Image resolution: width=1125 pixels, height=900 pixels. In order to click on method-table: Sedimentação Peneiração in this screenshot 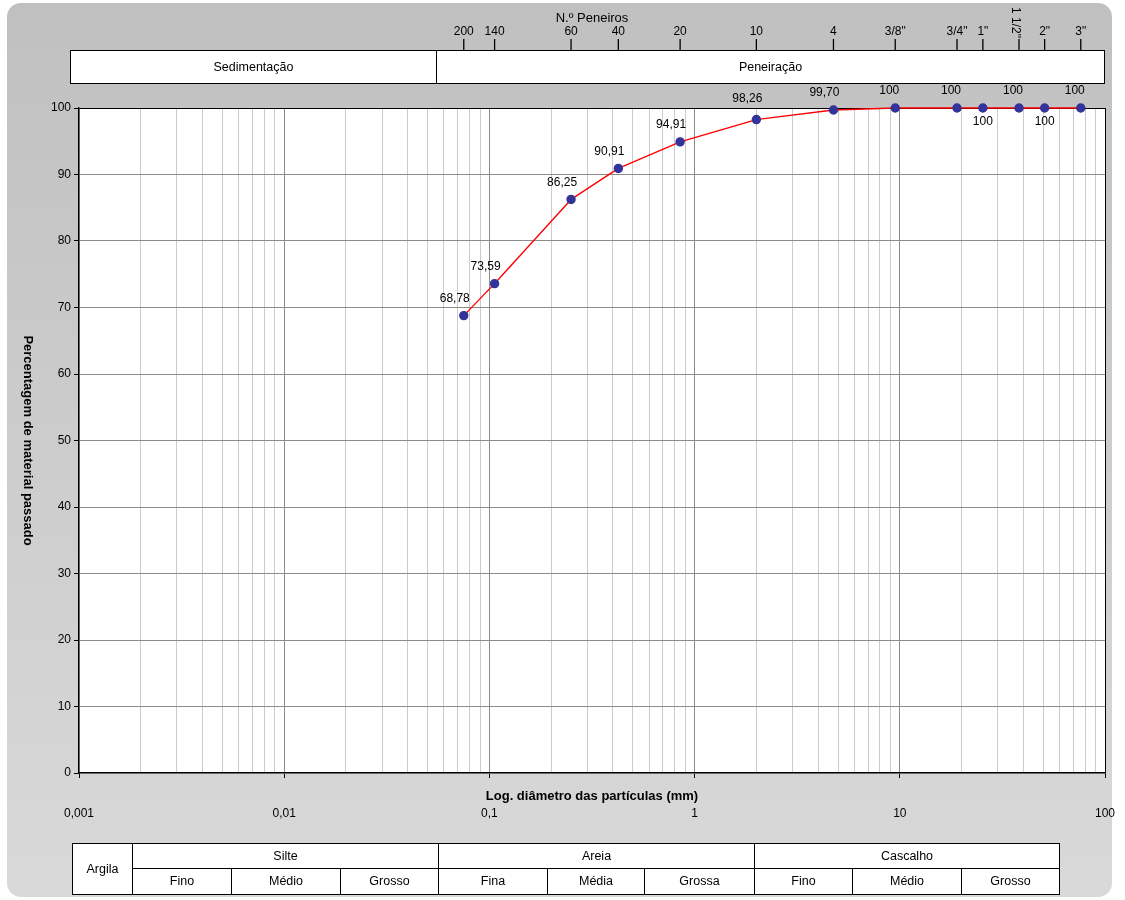, I will do `click(587, 67)`.